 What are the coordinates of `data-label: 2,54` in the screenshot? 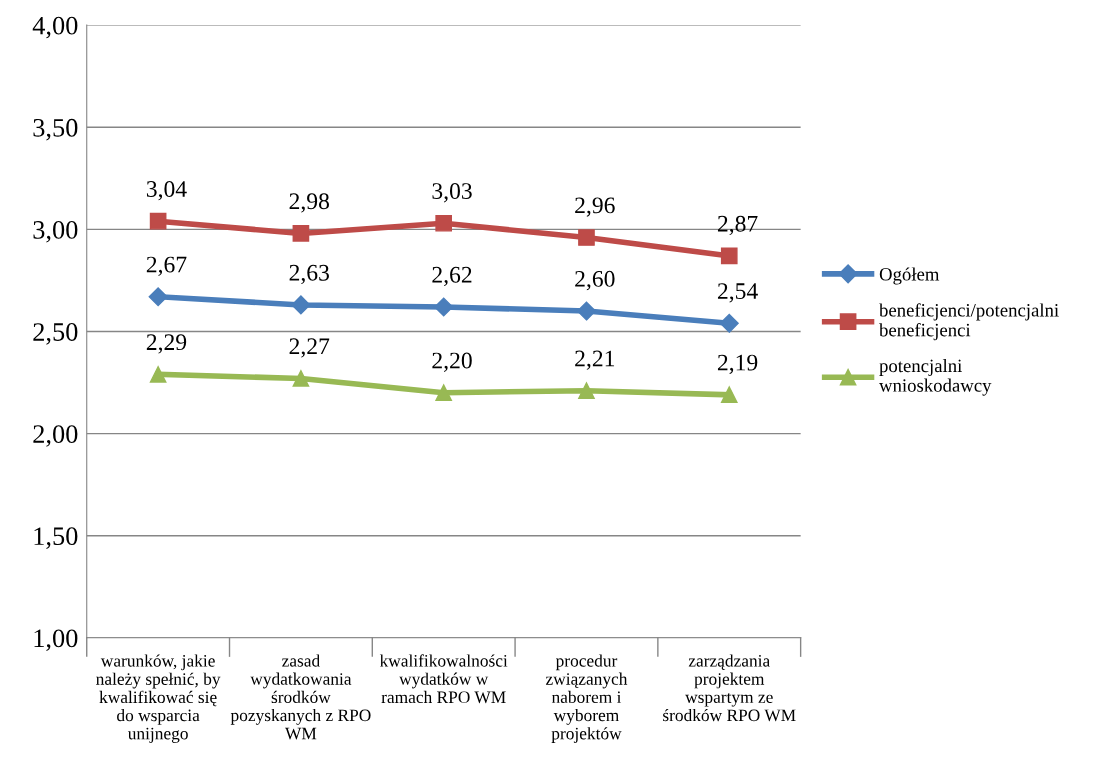 It's located at (737, 293).